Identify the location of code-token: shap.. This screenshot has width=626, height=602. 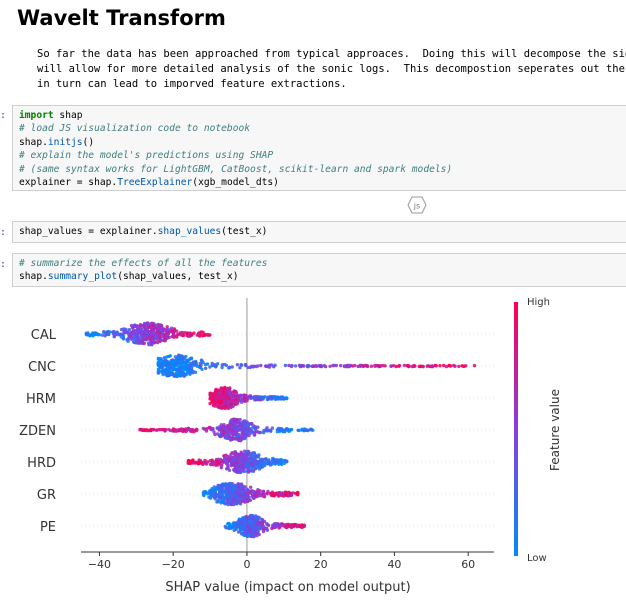
(33, 277).